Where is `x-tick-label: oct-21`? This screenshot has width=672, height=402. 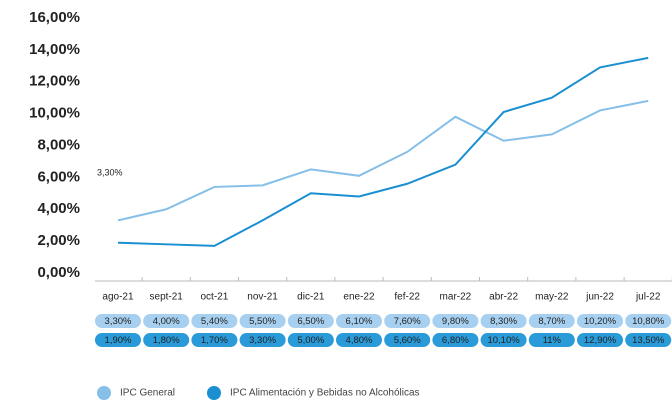
x-tick-label: oct-21 is located at coordinates (215, 297).